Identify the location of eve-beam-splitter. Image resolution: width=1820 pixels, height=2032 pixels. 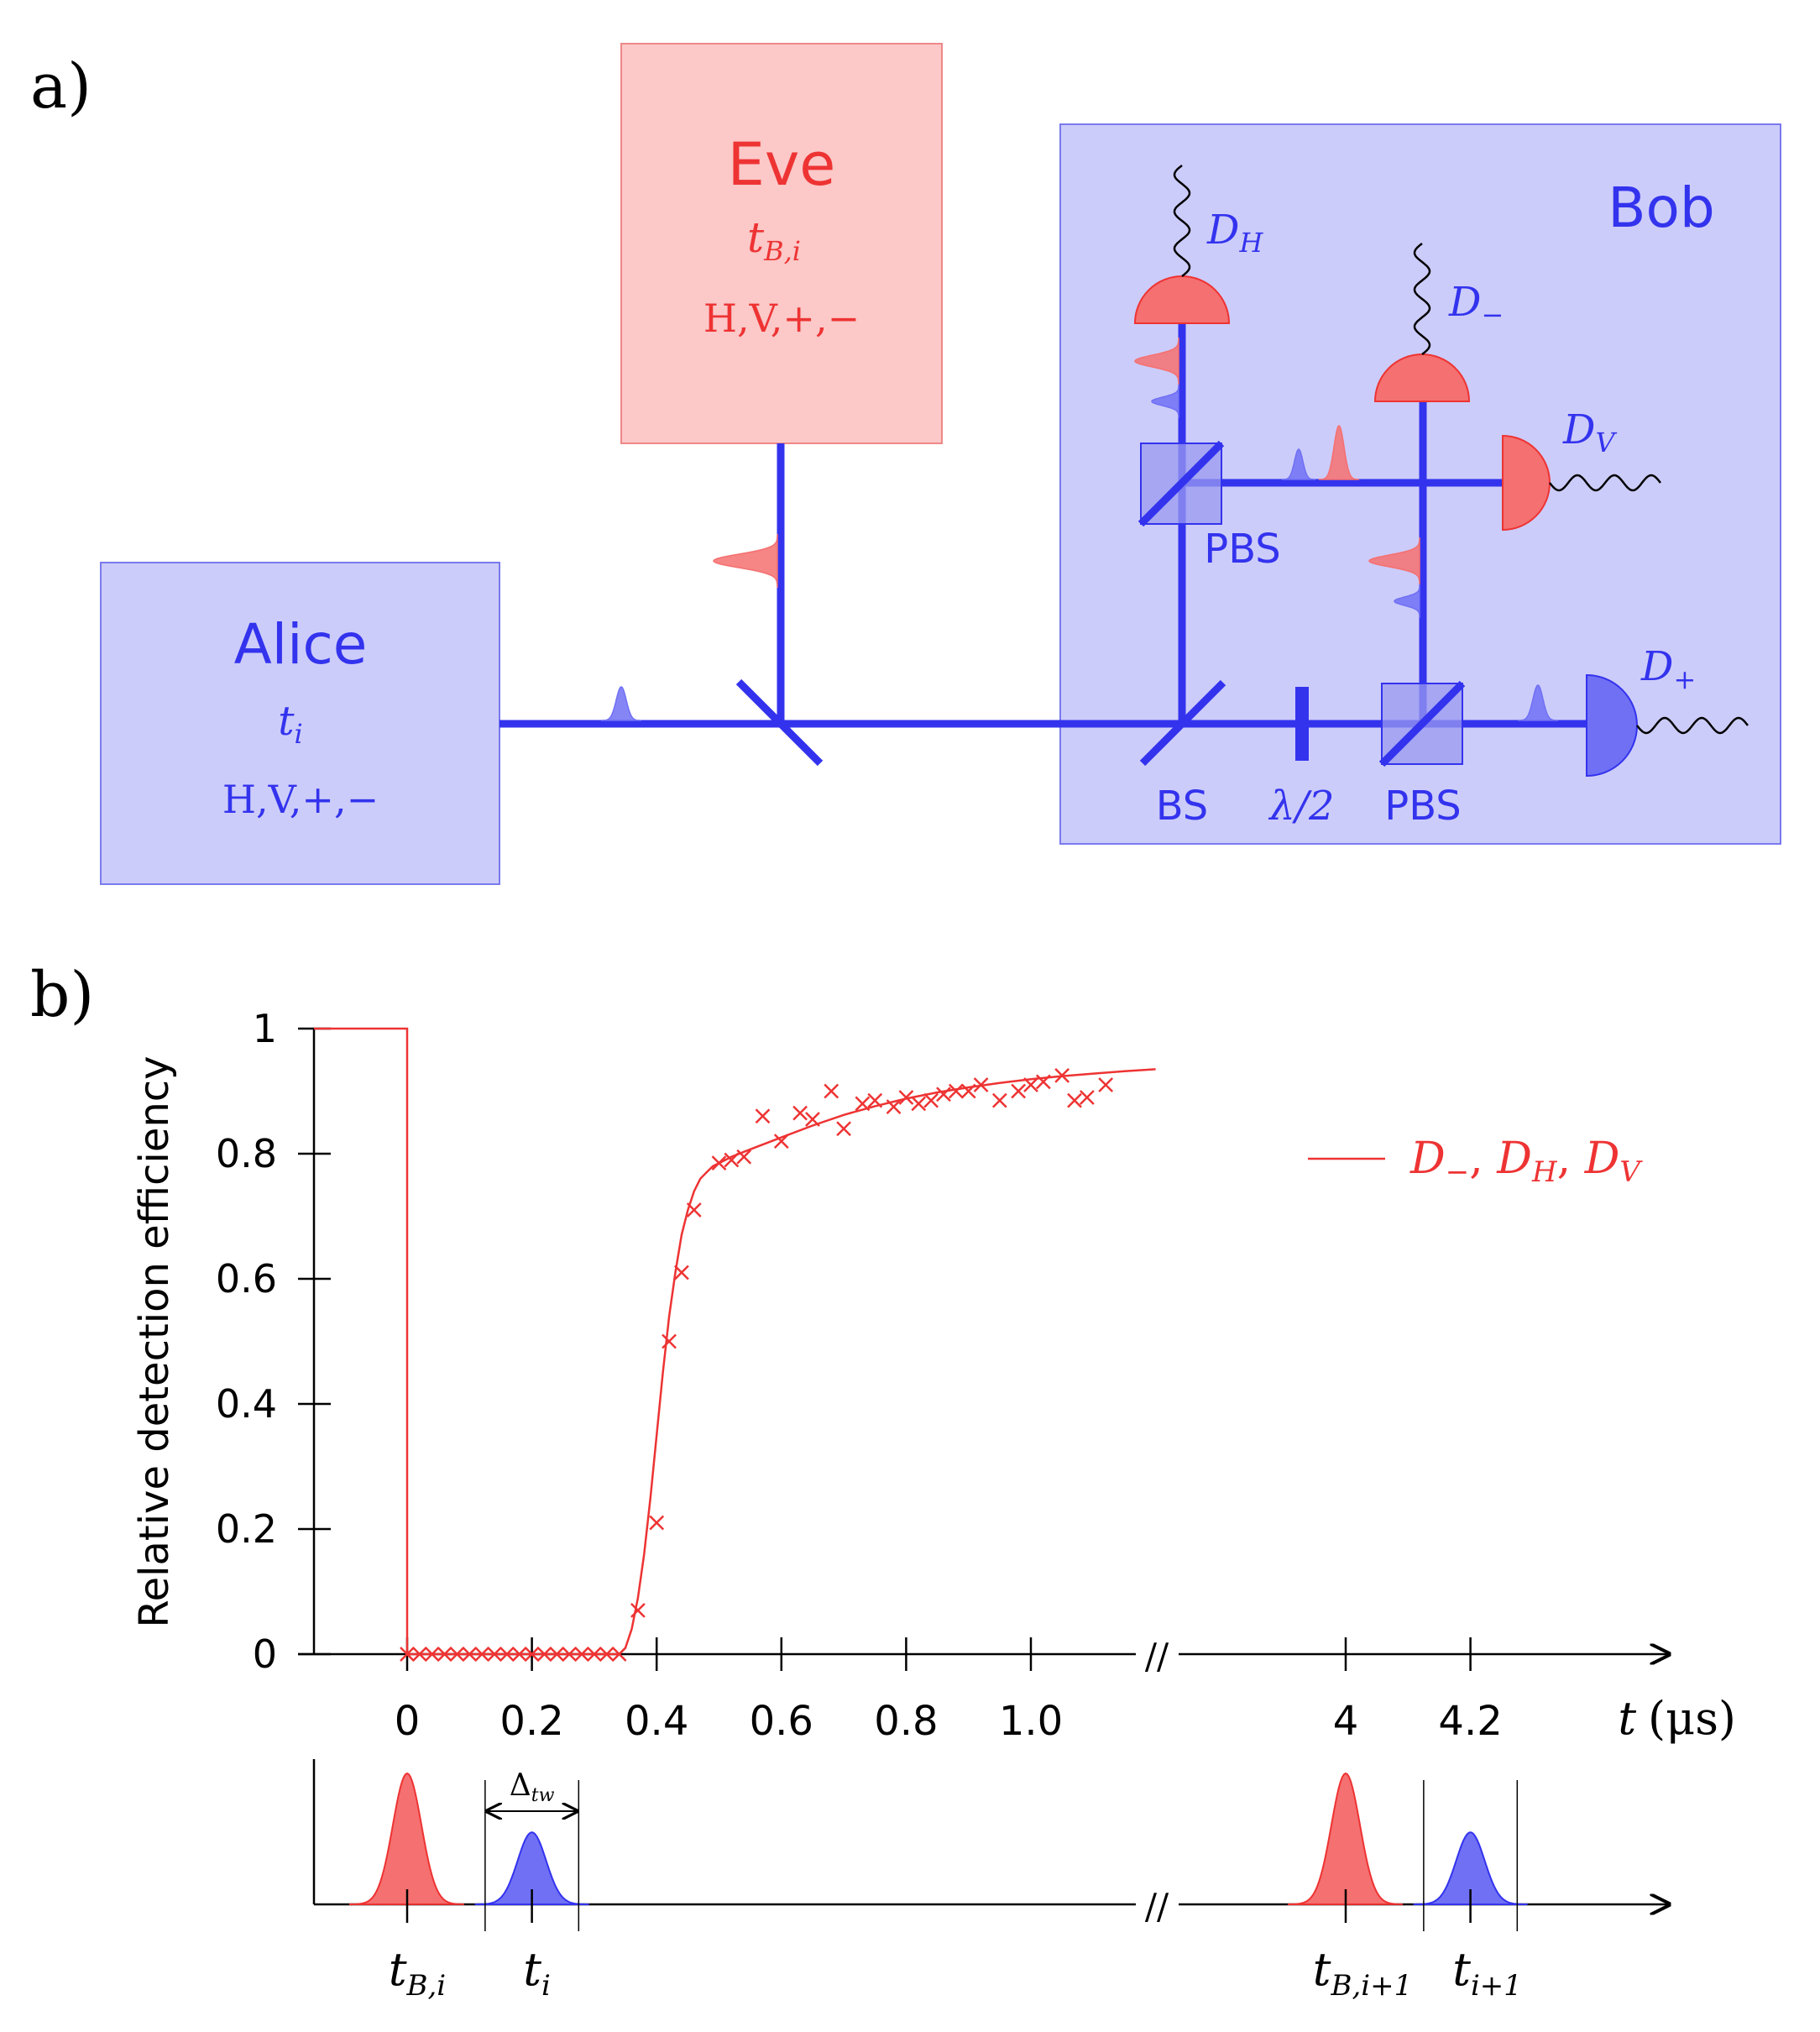
(779, 722).